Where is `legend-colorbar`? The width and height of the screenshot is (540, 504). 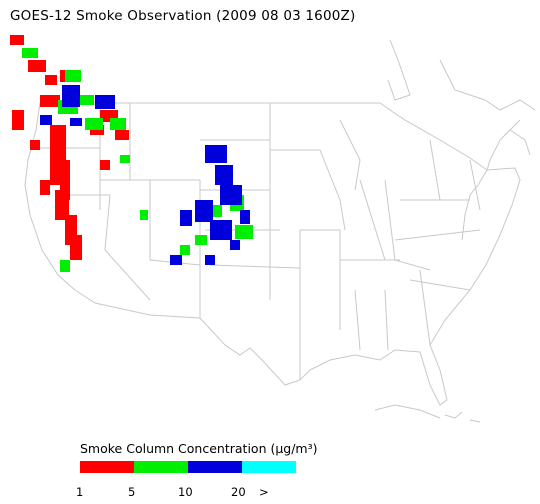 legend-colorbar is located at coordinates (188, 467).